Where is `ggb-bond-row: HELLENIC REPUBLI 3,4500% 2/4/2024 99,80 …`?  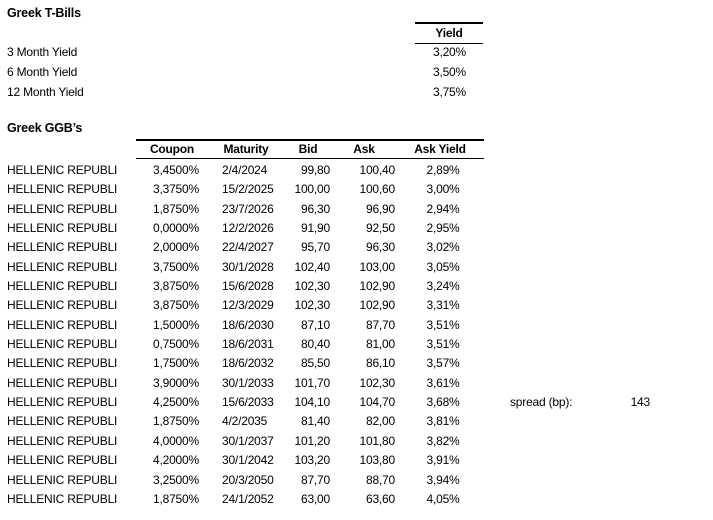 ggb-bond-row: HELLENIC REPUBLI 3,4500% 2/4/2024 99,80 … is located at coordinates (356, 170).